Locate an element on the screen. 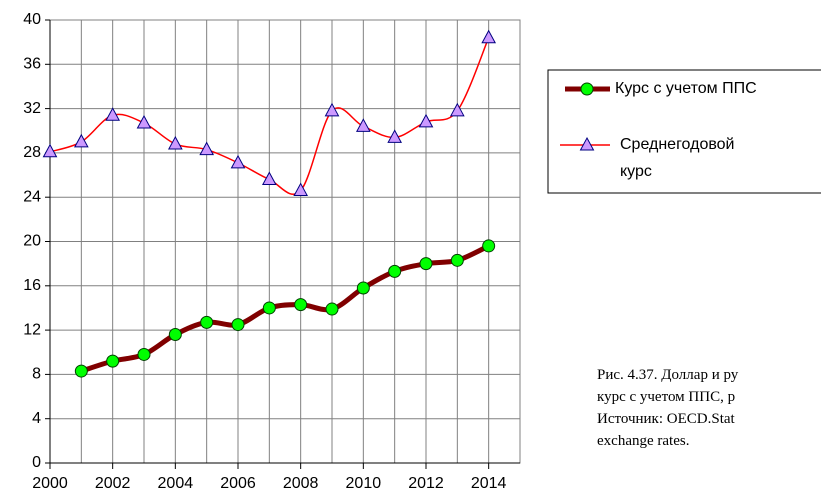 This screenshot has height=495, width=821. y-tick-label: 0 is located at coordinates (36, 462).